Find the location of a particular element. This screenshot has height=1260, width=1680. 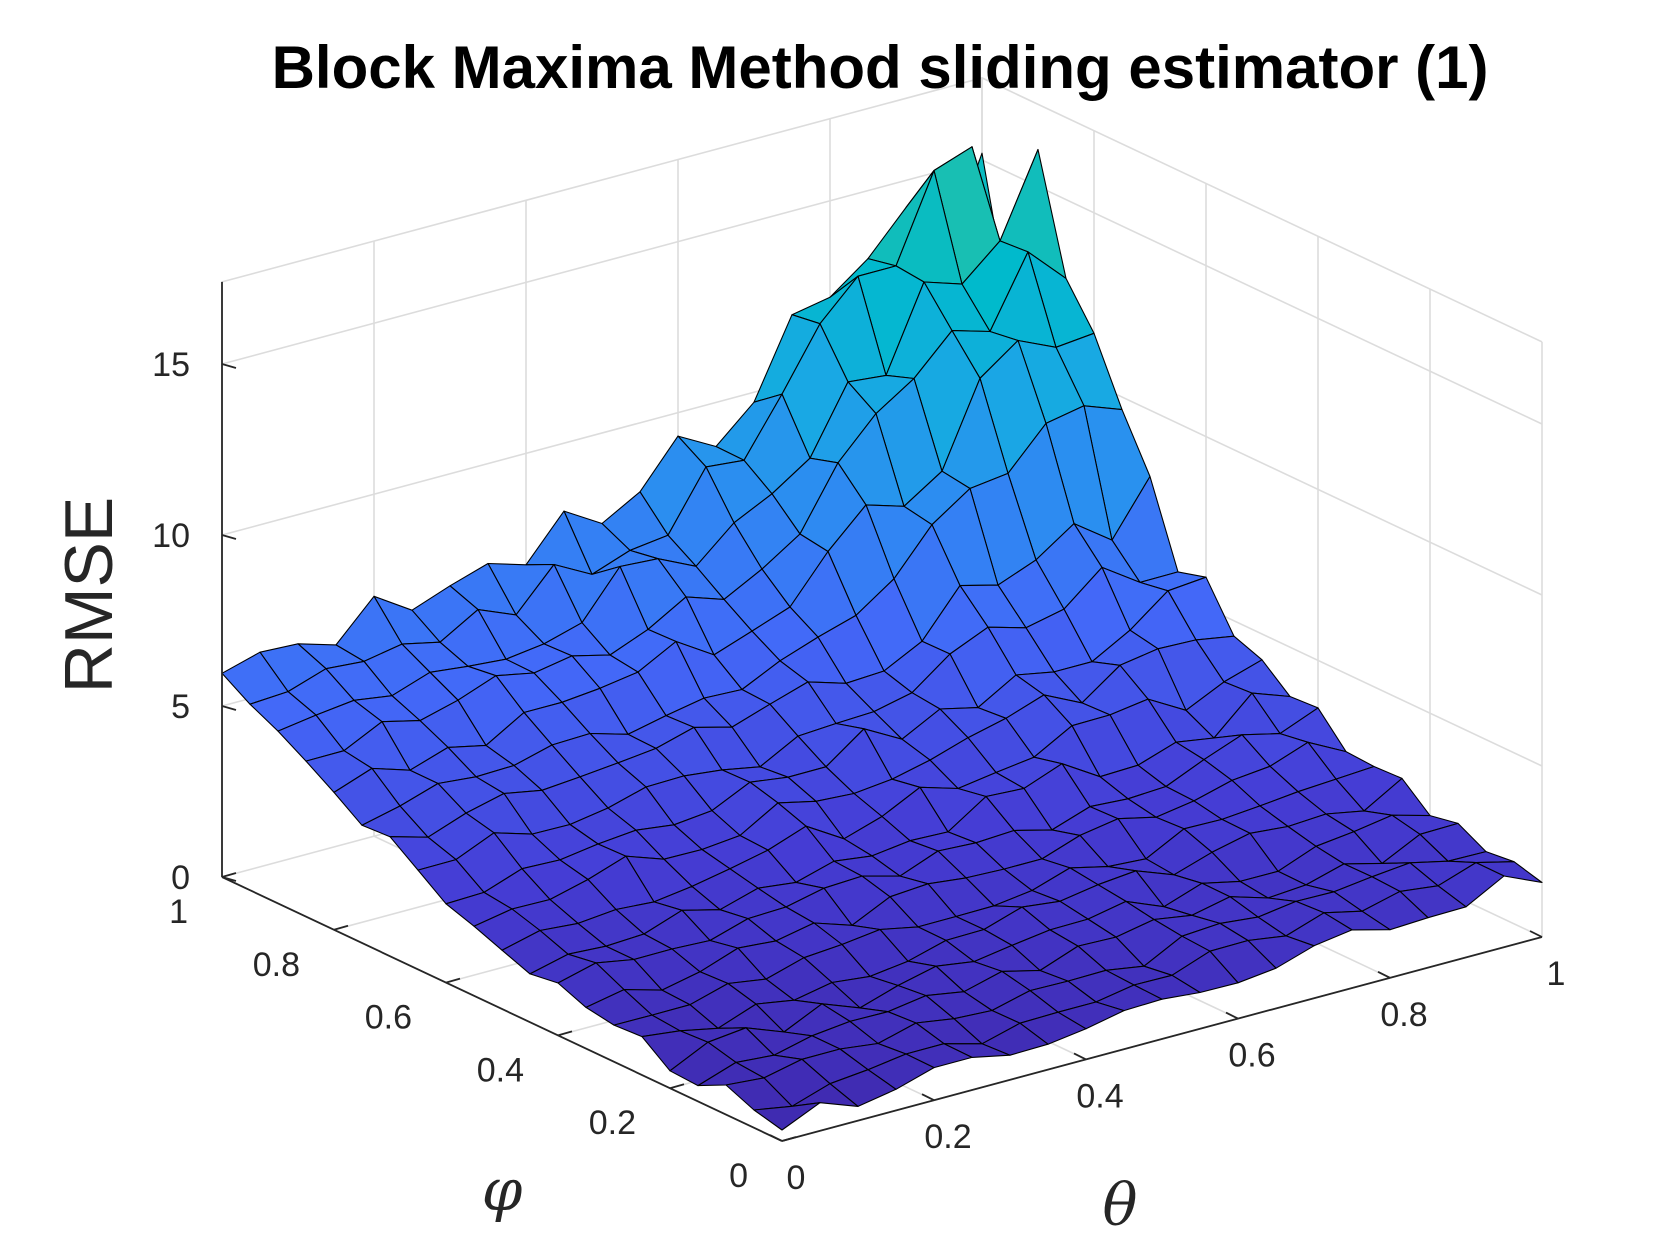

y-axis-label: φ is located at coordinates (502, 1190).